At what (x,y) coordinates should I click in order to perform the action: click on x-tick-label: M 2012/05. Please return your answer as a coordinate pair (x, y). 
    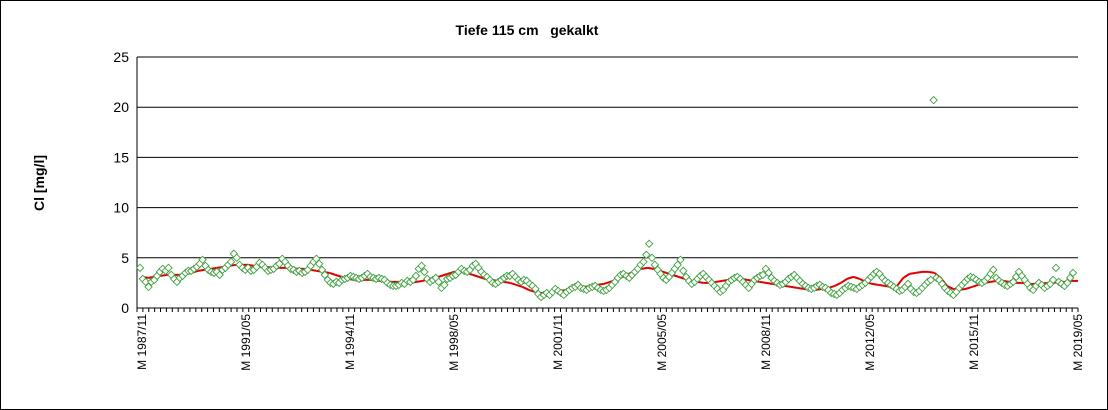
    Looking at the image, I should click on (870, 342).